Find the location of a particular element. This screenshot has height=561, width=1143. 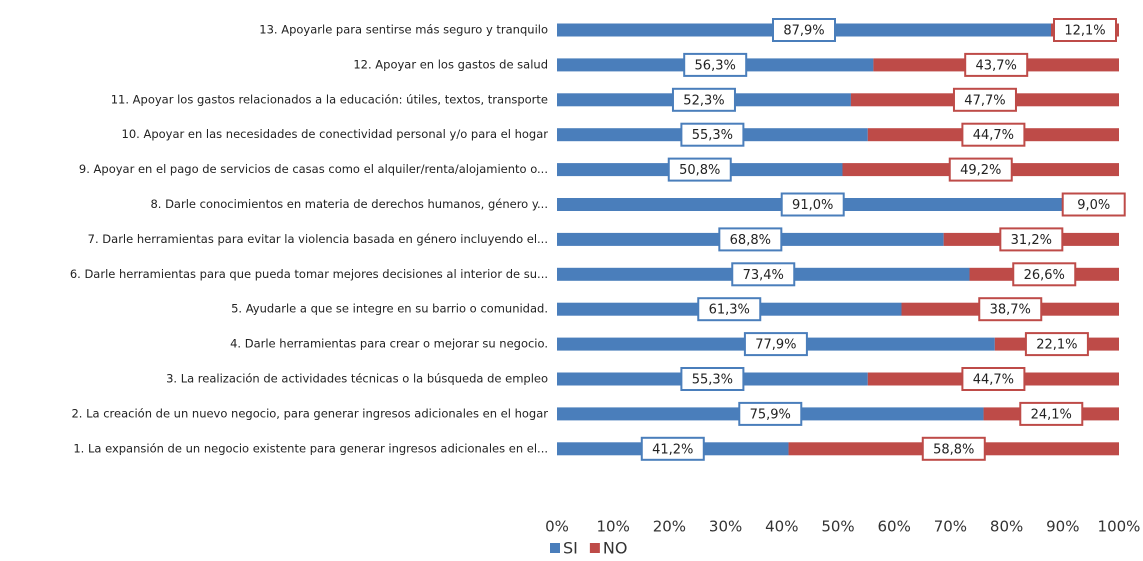

value-label: 49,2% is located at coordinates (980, 170).